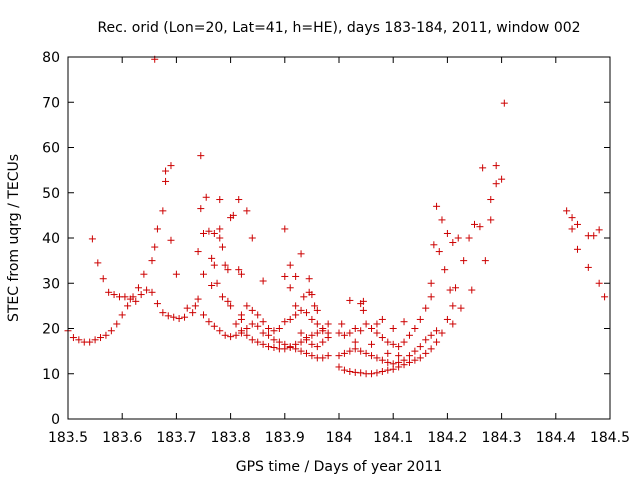 The image size is (640, 480). What do you see at coordinates (231, 438) in the screenshot?
I see `x-tick-label: 183.8` at bounding box center [231, 438].